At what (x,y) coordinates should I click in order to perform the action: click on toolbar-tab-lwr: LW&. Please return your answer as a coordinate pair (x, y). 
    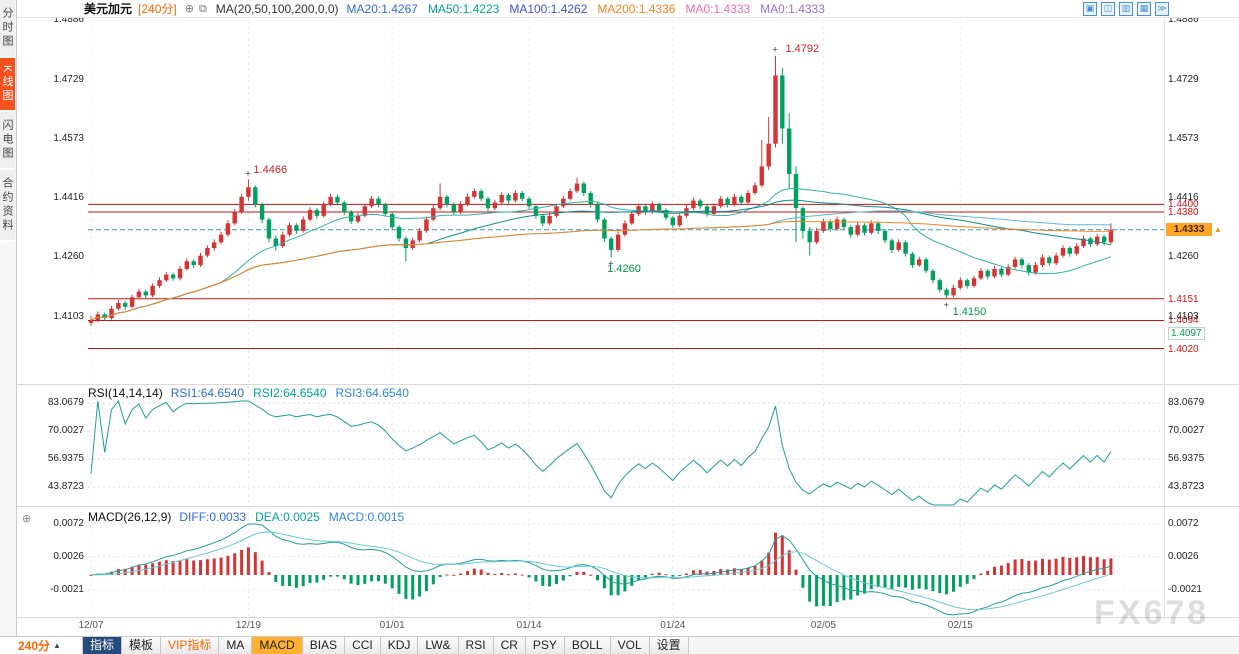
    Looking at the image, I should click on (438, 645).